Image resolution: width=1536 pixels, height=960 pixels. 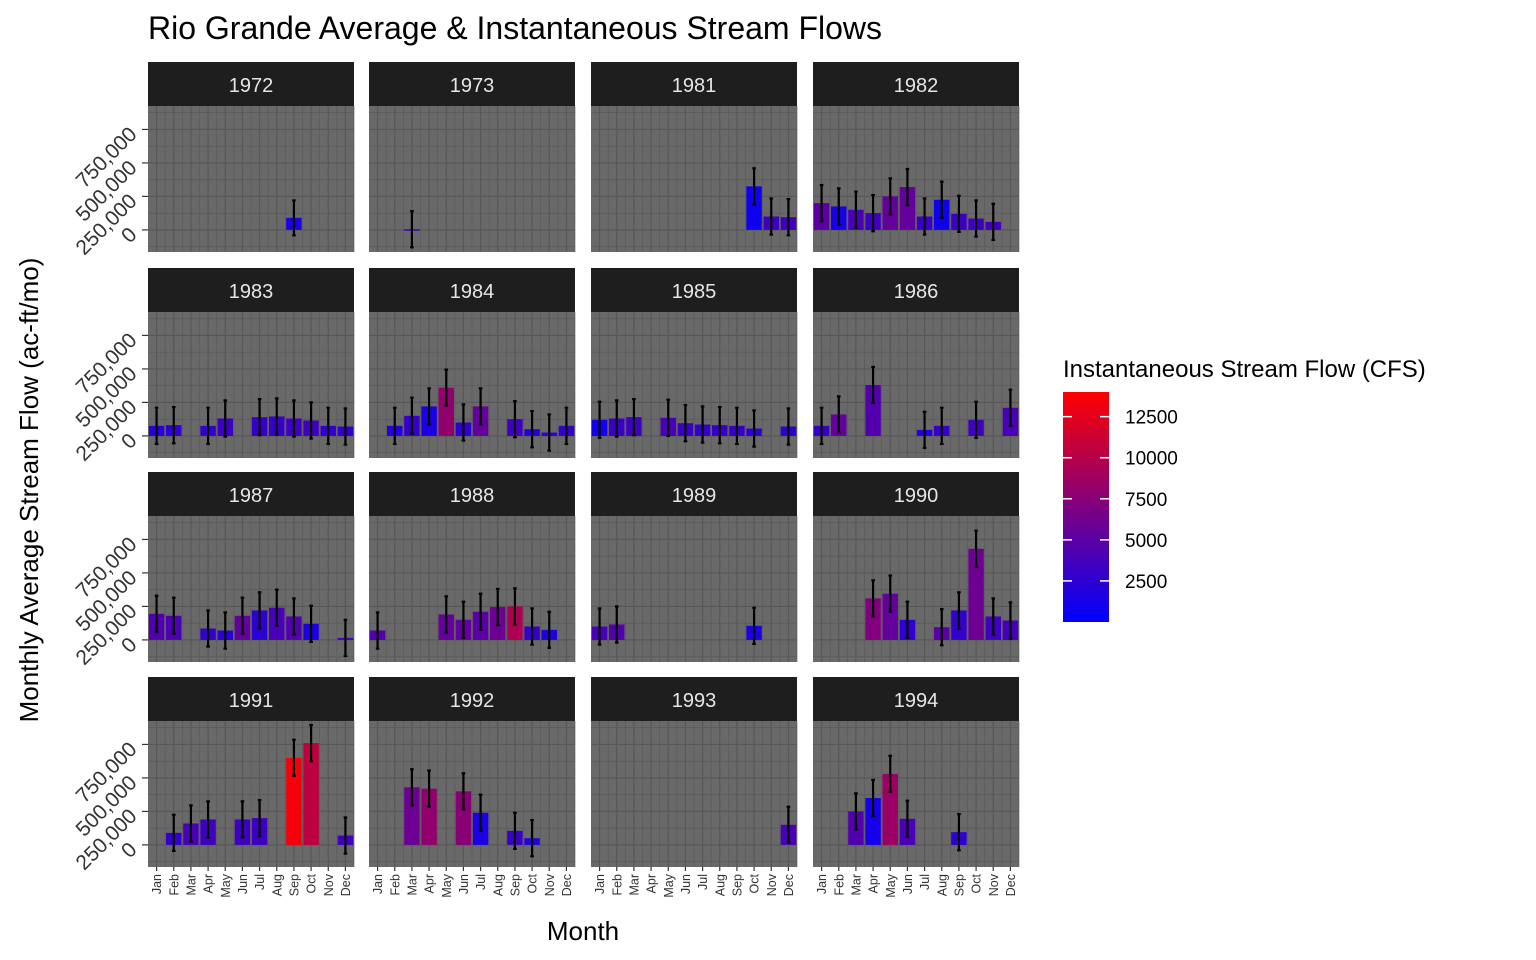 What do you see at coordinates (472, 363) in the screenshot?
I see `facet-panel-1984: 1984` at bounding box center [472, 363].